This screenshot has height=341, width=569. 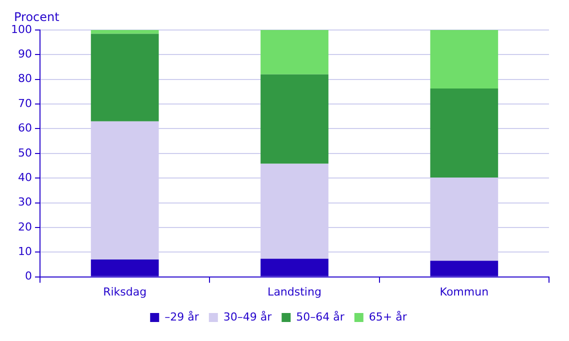 I want to click on y-tick-label: 0, so click(x=28, y=276).